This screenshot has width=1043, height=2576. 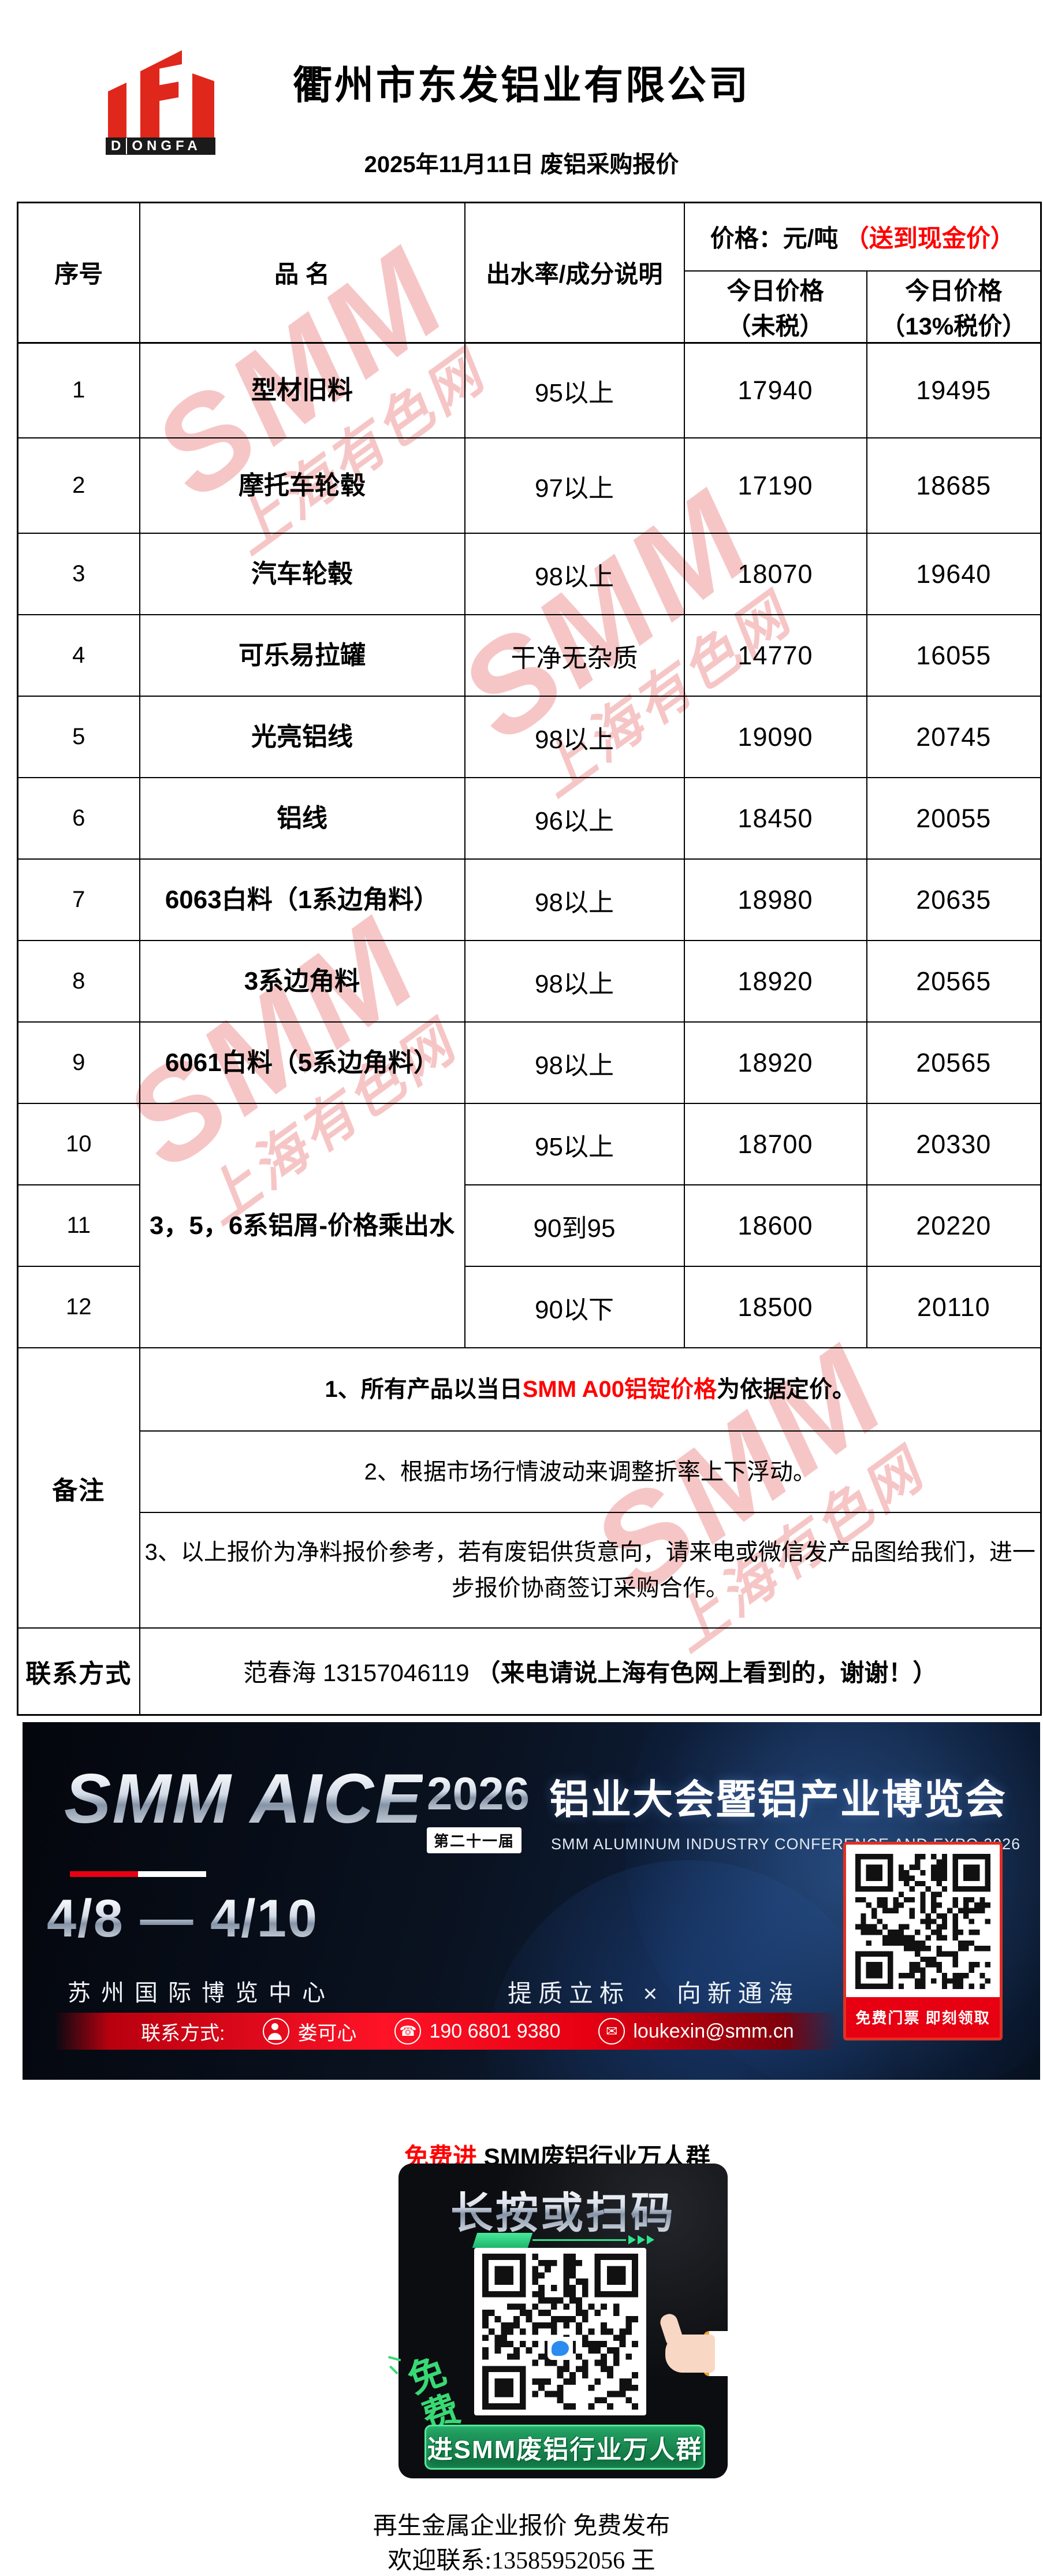 What do you see at coordinates (590, 1671) in the screenshot?
I see `contact-value: 范春海 13157046119 （来电请说上海有色网上看到的，谢谢！）` at bounding box center [590, 1671].